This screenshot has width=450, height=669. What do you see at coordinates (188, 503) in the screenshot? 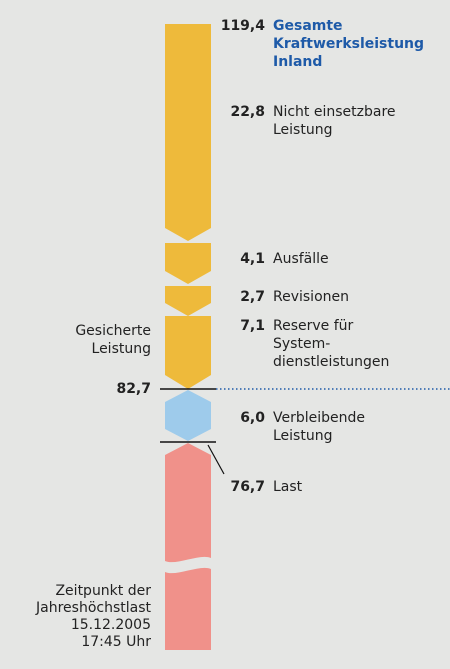
I see `block-load-upper` at bounding box center [188, 503].